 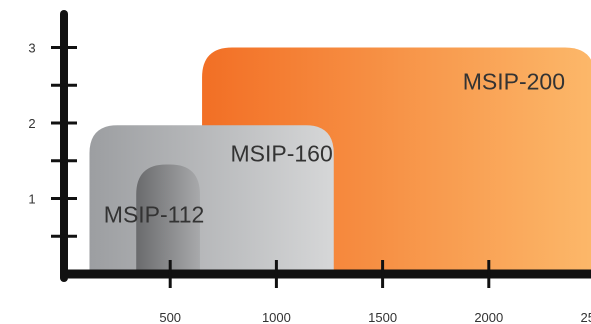 What do you see at coordinates (514, 82) in the screenshot?
I see `msip-200-label: MSIP-200` at bounding box center [514, 82].